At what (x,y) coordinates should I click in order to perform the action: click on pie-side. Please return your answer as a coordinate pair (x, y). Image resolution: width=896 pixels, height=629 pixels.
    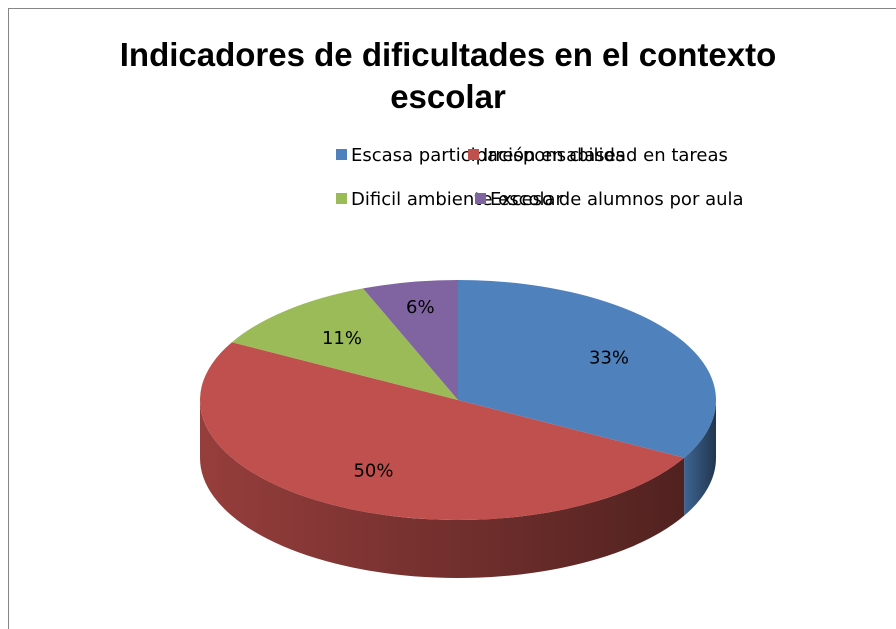
    Looking at the image, I should click on (700, 458).